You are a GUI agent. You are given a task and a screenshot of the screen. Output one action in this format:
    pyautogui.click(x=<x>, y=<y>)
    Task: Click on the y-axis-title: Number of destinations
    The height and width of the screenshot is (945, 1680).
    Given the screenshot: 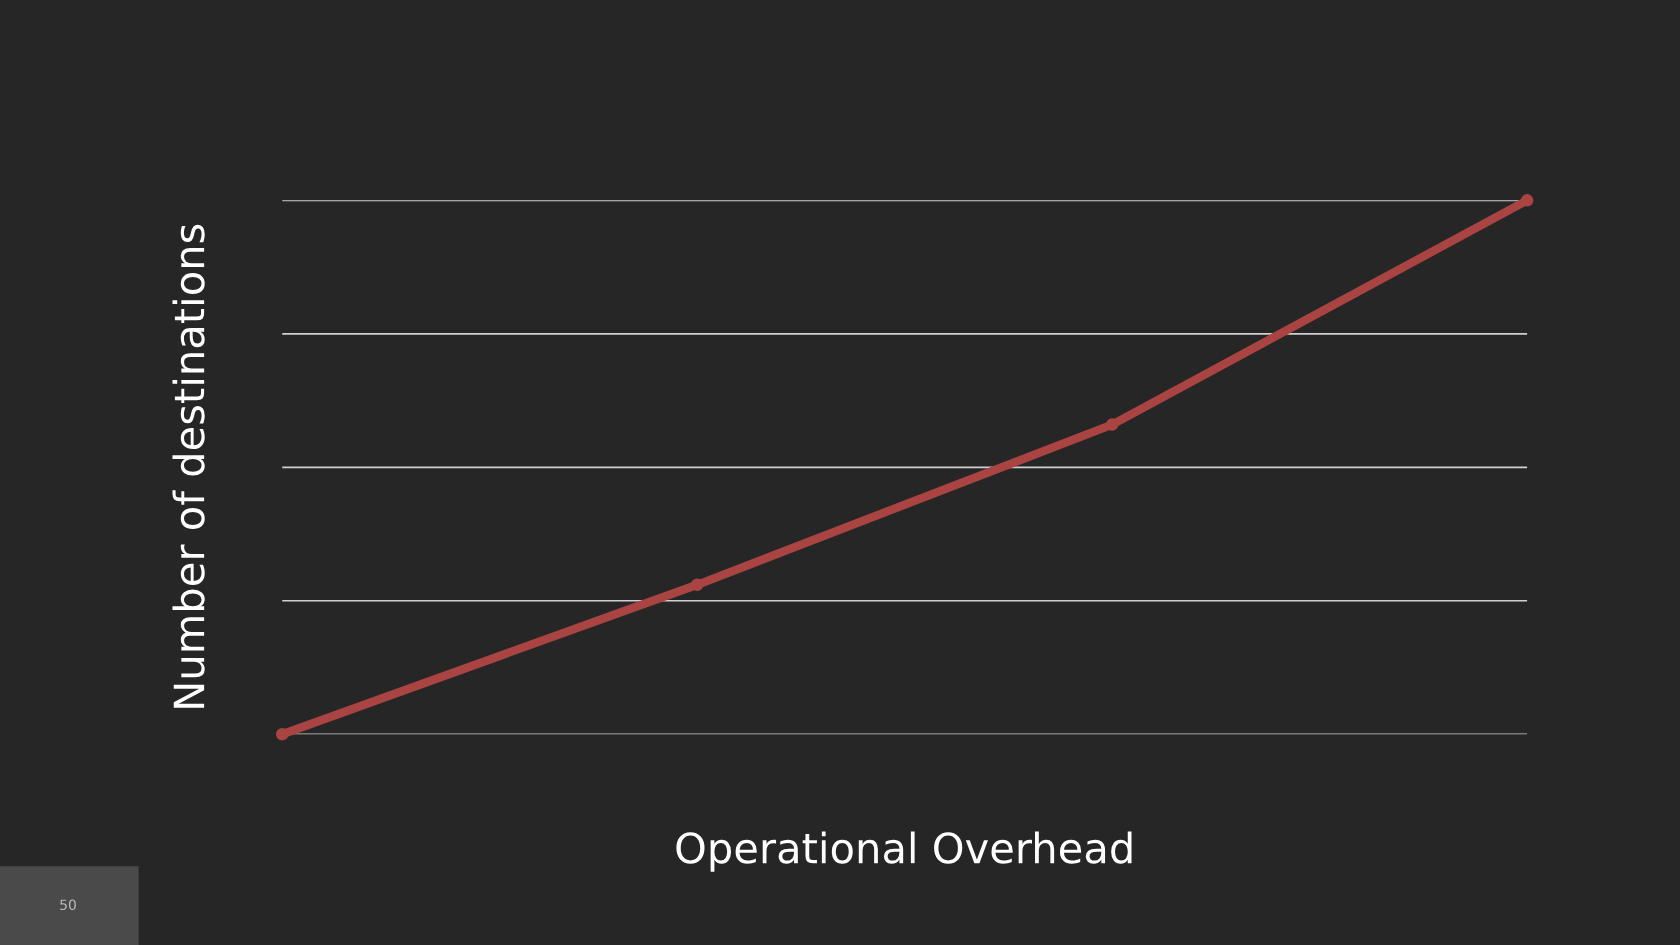 What is the action you would take?
    pyautogui.click(x=188, y=466)
    